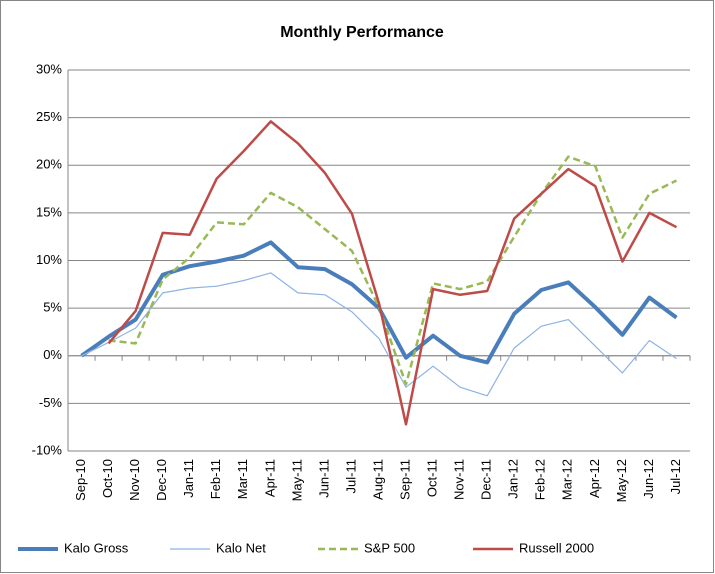 Image resolution: width=715 pixels, height=574 pixels. I want to click on y-tick-label: -5%, so click(51, 402).